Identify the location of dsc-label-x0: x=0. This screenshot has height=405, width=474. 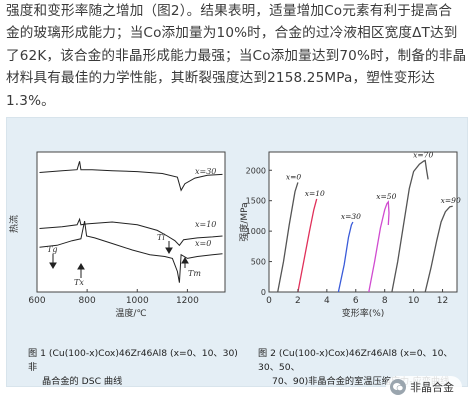
(203, 243).